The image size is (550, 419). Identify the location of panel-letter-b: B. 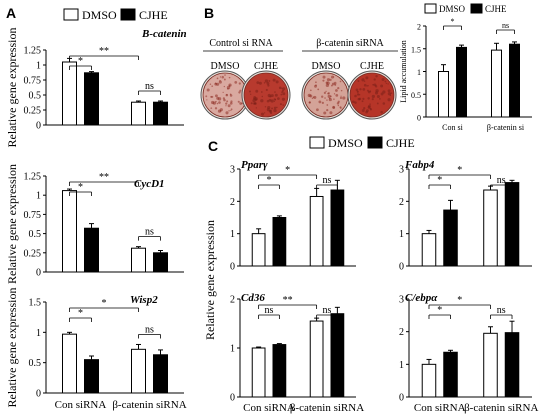
(209, 13).